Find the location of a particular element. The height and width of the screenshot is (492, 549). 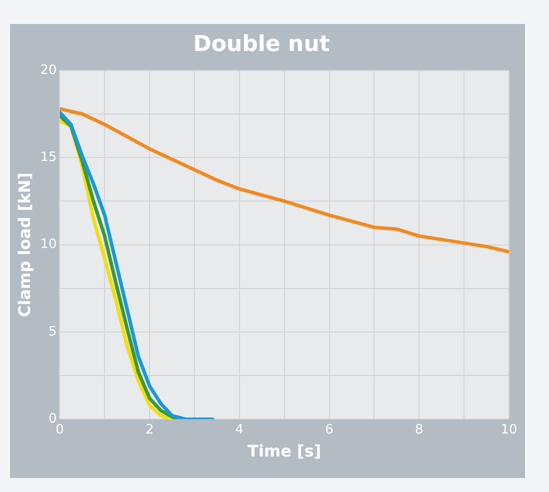

y-tick-label: 15 is located at coordinates (48, 157).